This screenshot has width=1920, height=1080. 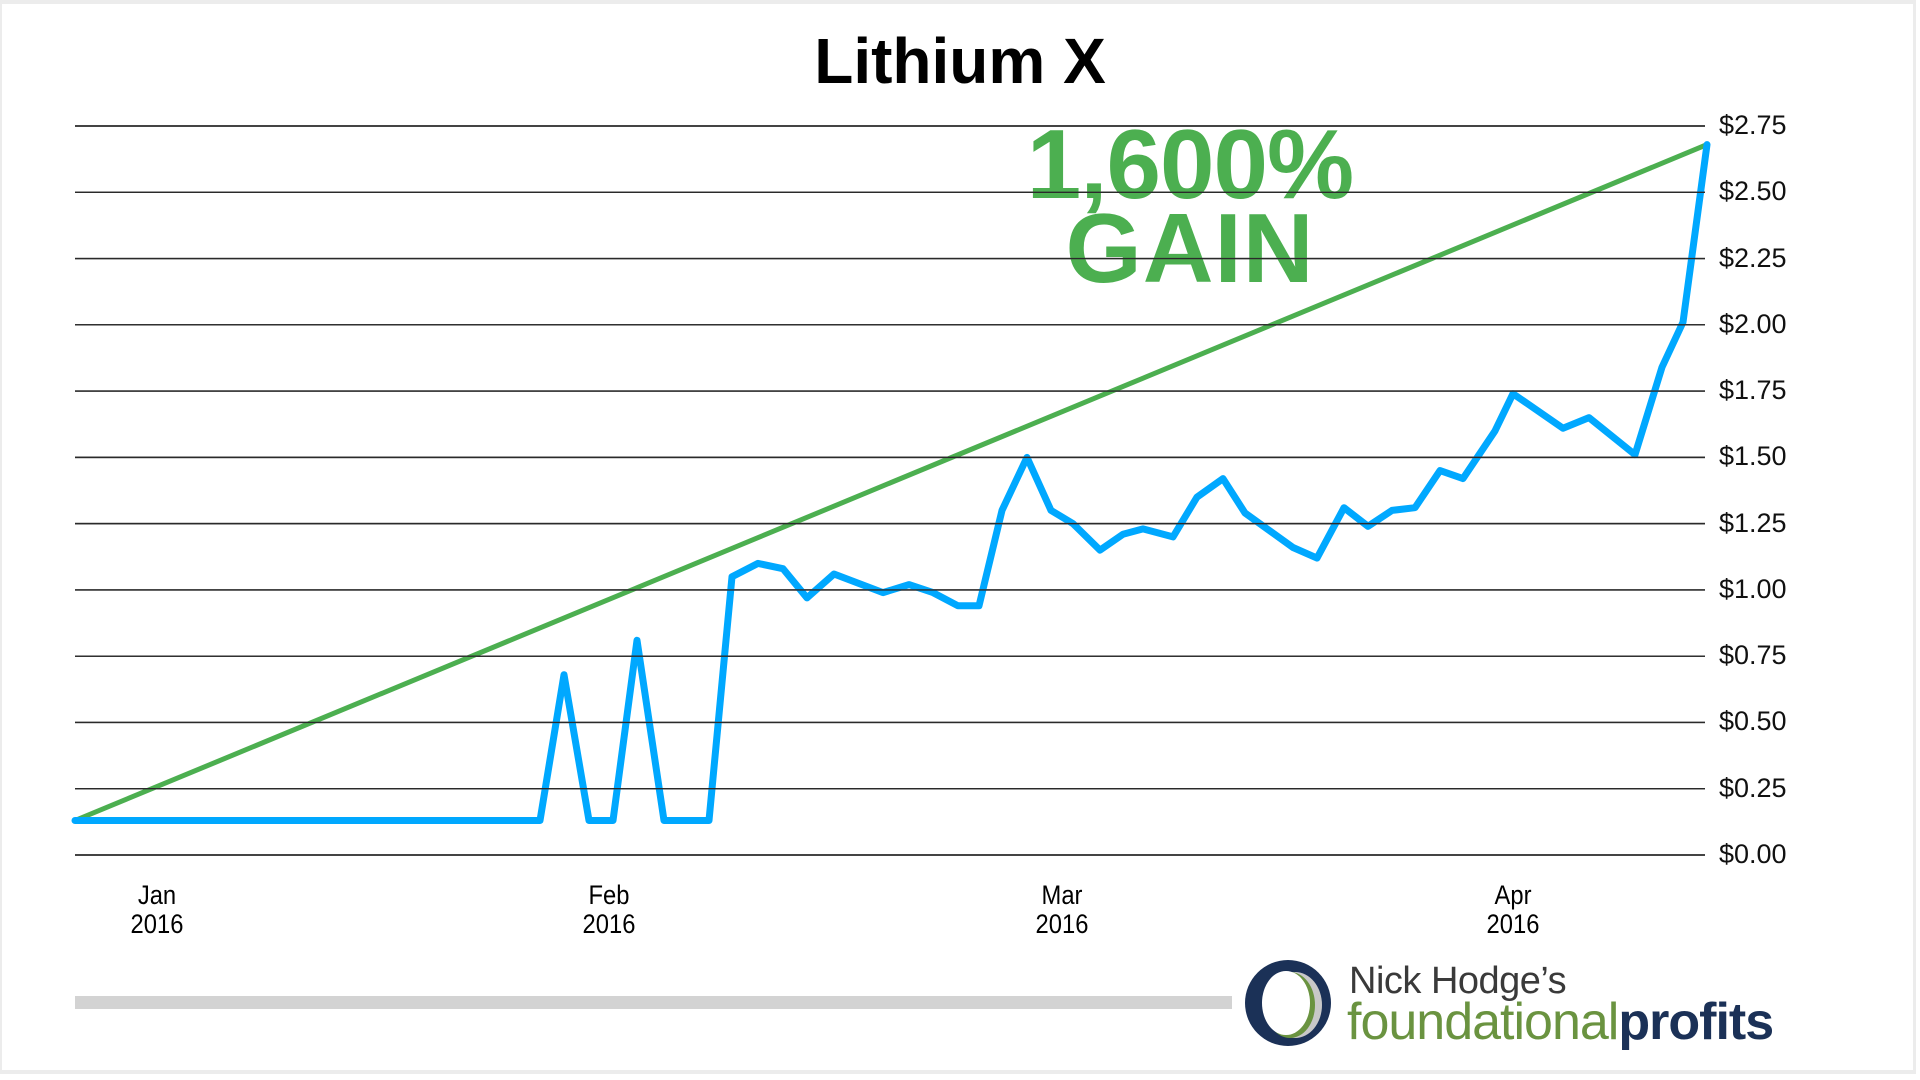 I want to click on foundational-profits-logo: Nick Hodge’s foundationalprofits, so click(x=1543, y=1003).